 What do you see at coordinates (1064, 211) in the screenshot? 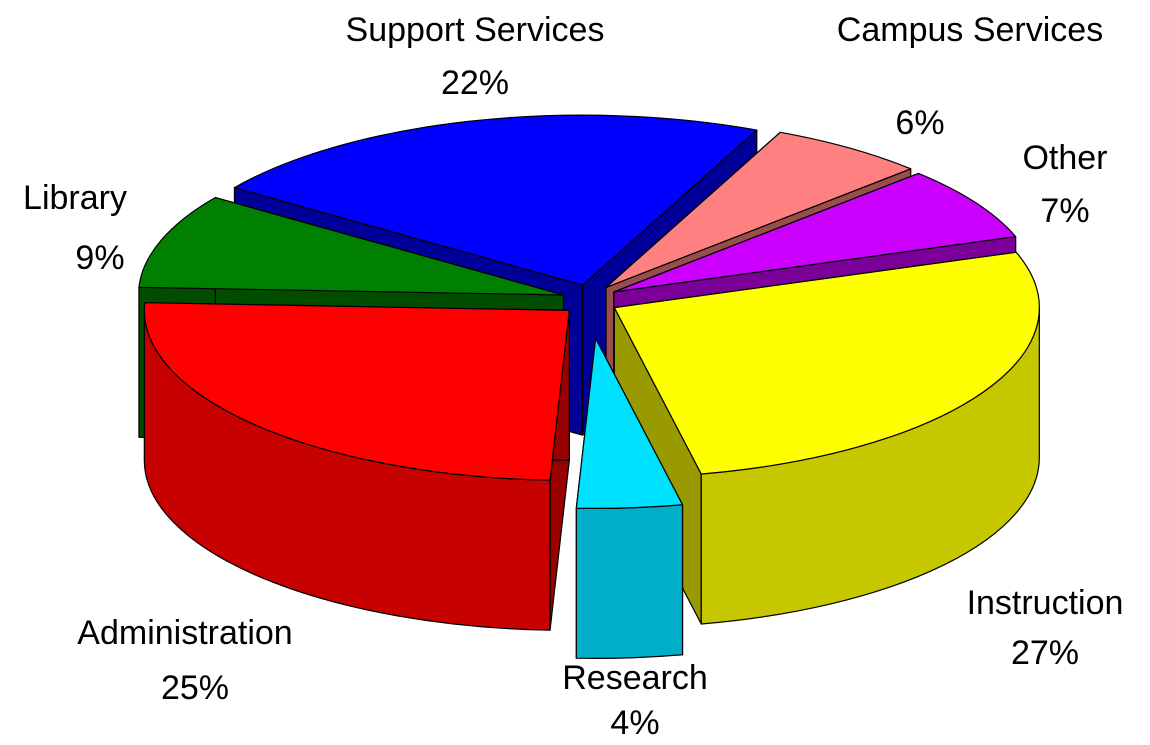
I see `slice-value-label: 7%` at bounding box center [1064, 211].